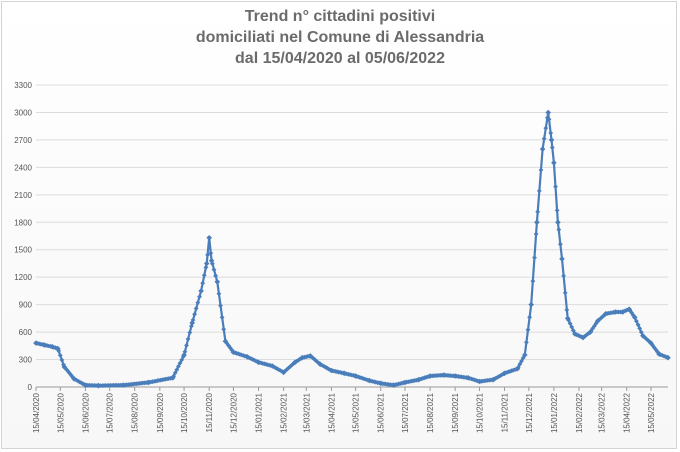 Image resolution: width=680 pixels, height=452 pixels. I want to click on chart-title-line-2: domiciliati nel Comune di Alessandria, so click(340, 37).